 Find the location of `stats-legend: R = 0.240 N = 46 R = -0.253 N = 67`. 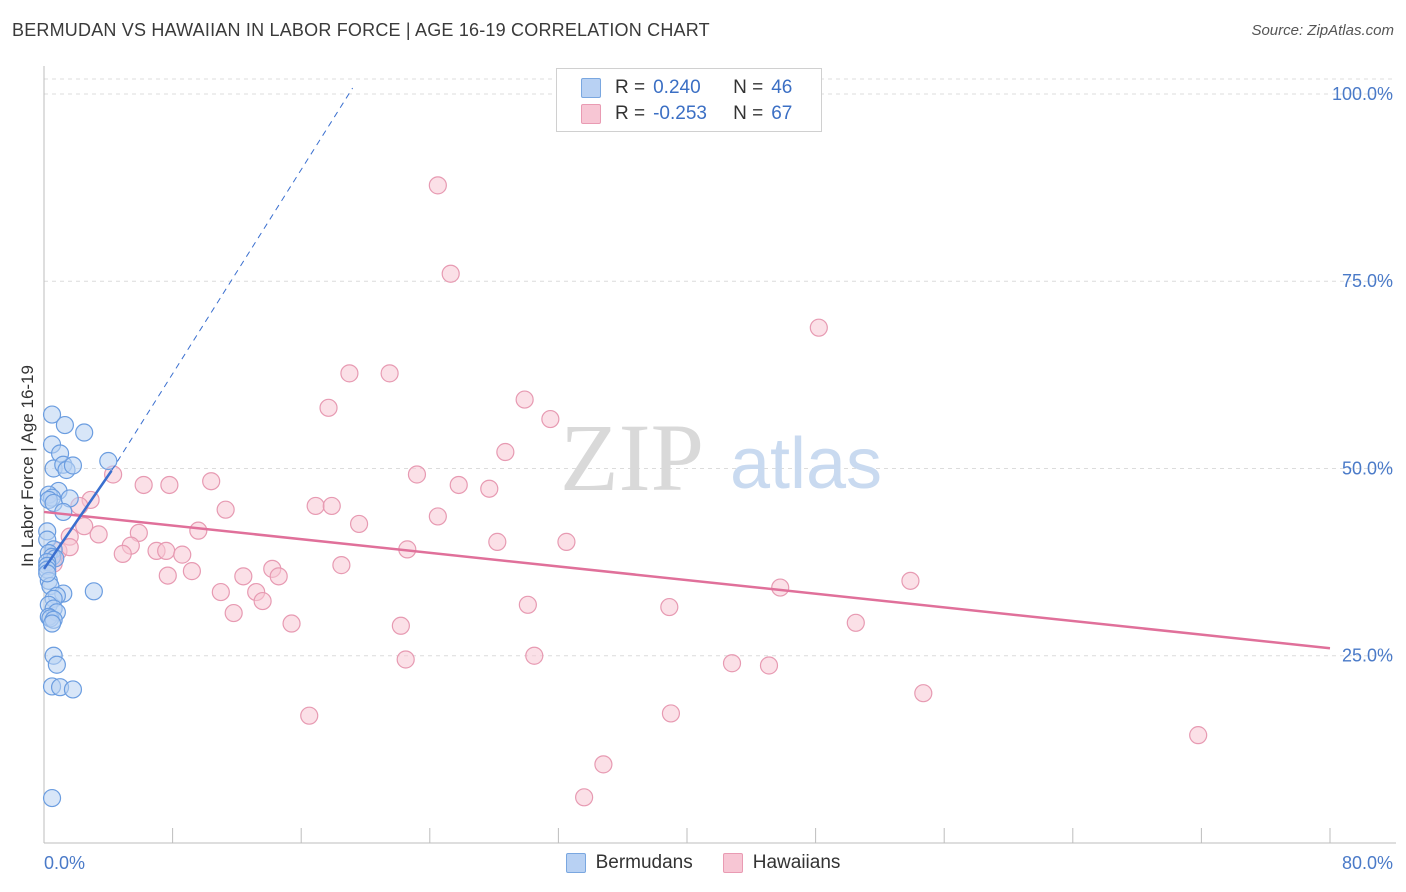

stats-legend: R = 0.240 N = 46 R = -0.253 N = 67 is located at coordinates (689, 100).